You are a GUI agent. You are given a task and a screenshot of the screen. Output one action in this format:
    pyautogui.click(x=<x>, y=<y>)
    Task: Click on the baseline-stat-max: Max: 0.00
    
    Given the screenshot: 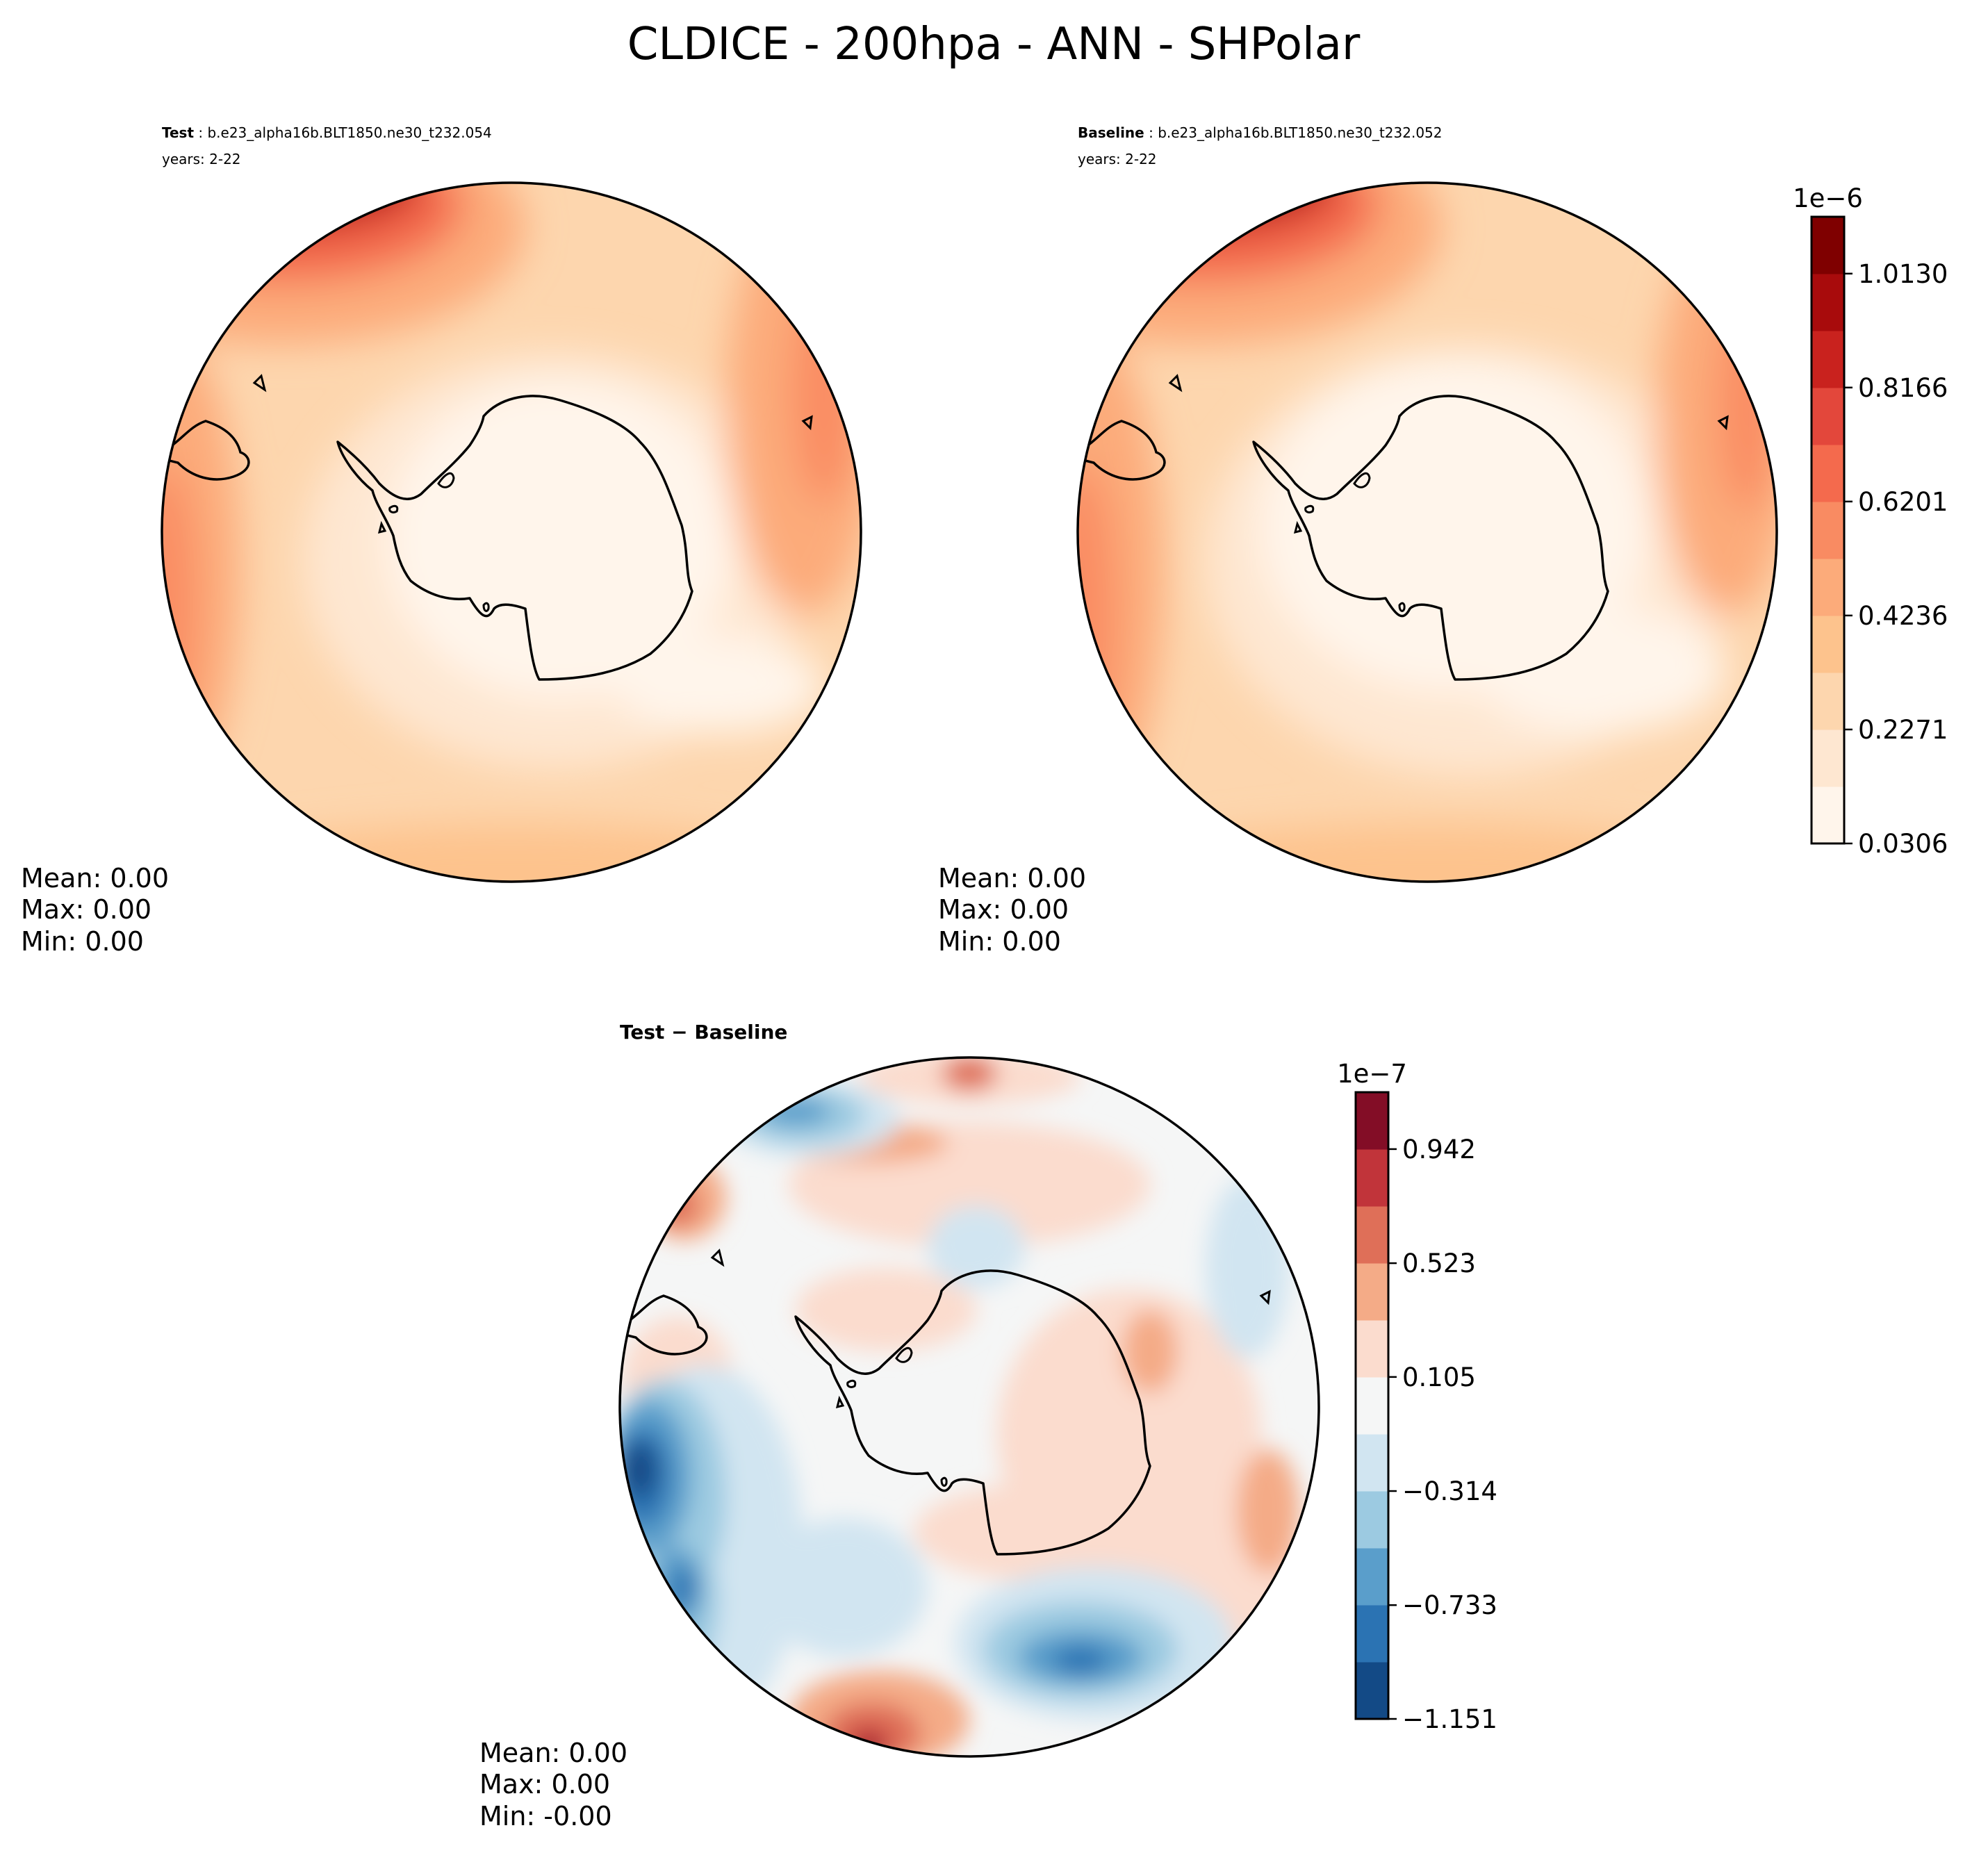 What is the action you would take?
    pyautogui.click(x=1003, y=909)
    